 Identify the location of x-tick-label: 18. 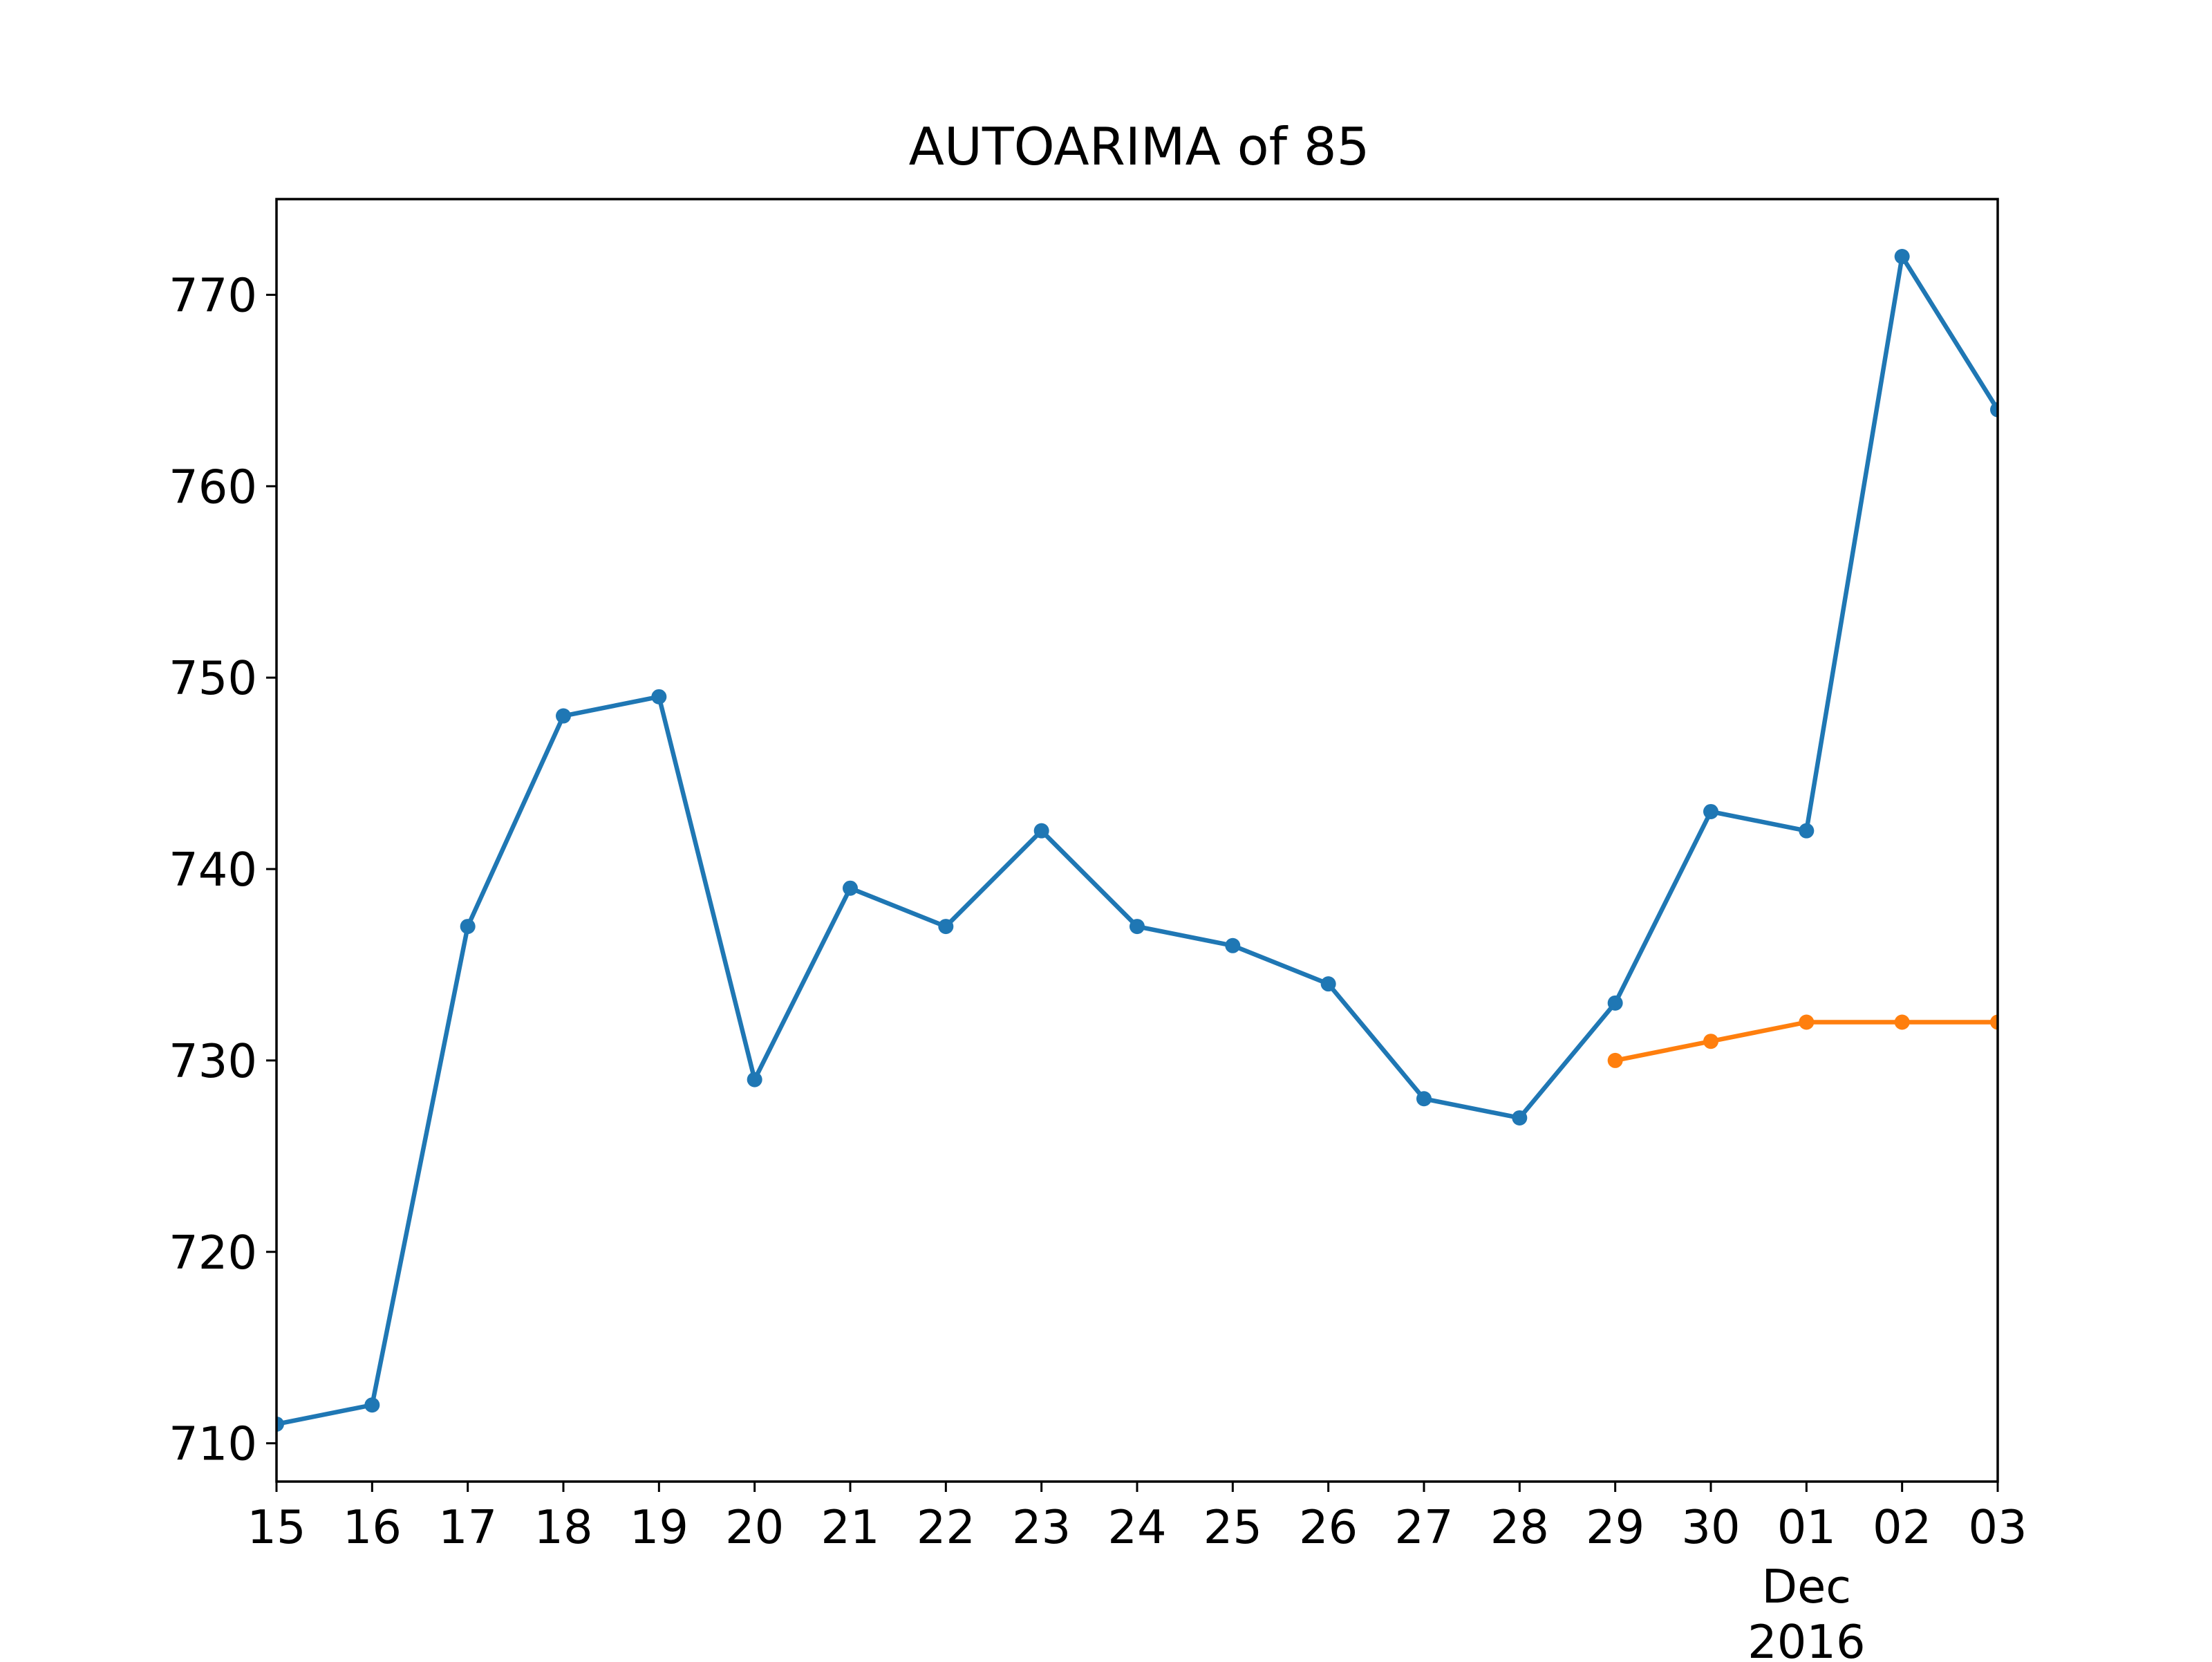
(563, 1527).